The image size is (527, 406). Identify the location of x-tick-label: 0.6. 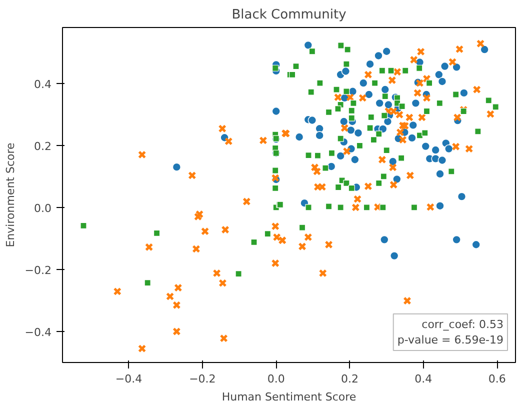
(497, 379).